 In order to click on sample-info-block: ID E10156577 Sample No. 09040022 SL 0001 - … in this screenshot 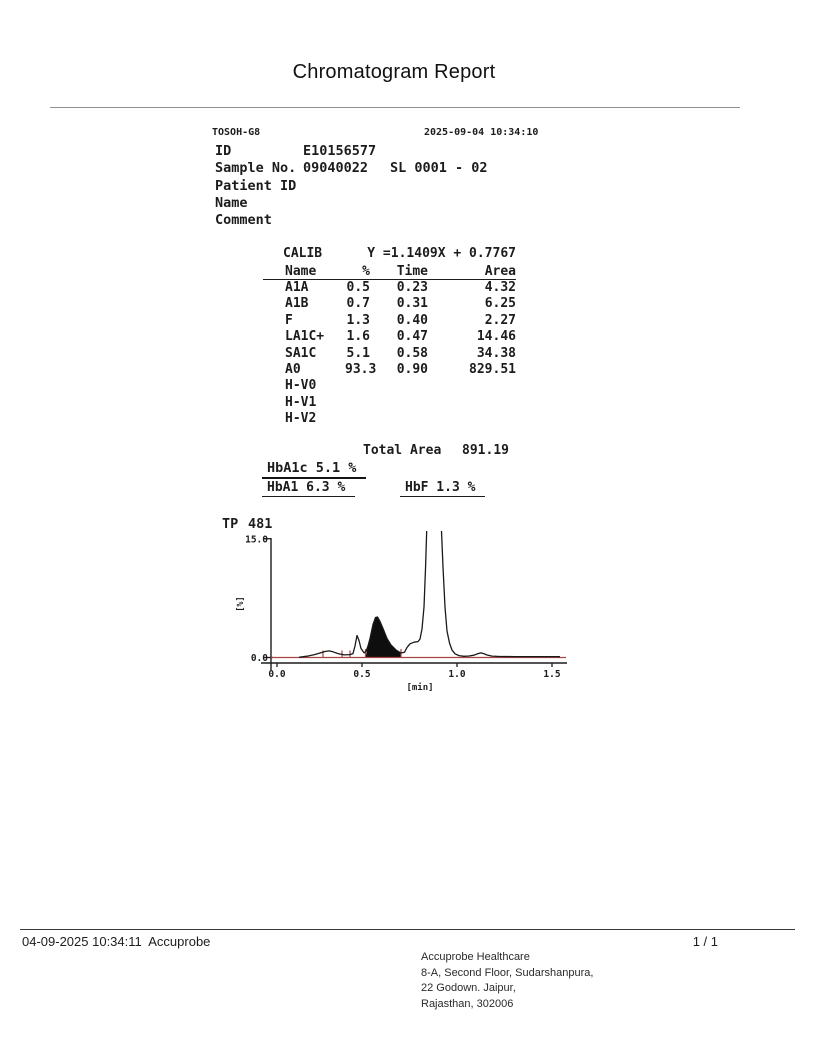, I will do `click(351, 186)`.